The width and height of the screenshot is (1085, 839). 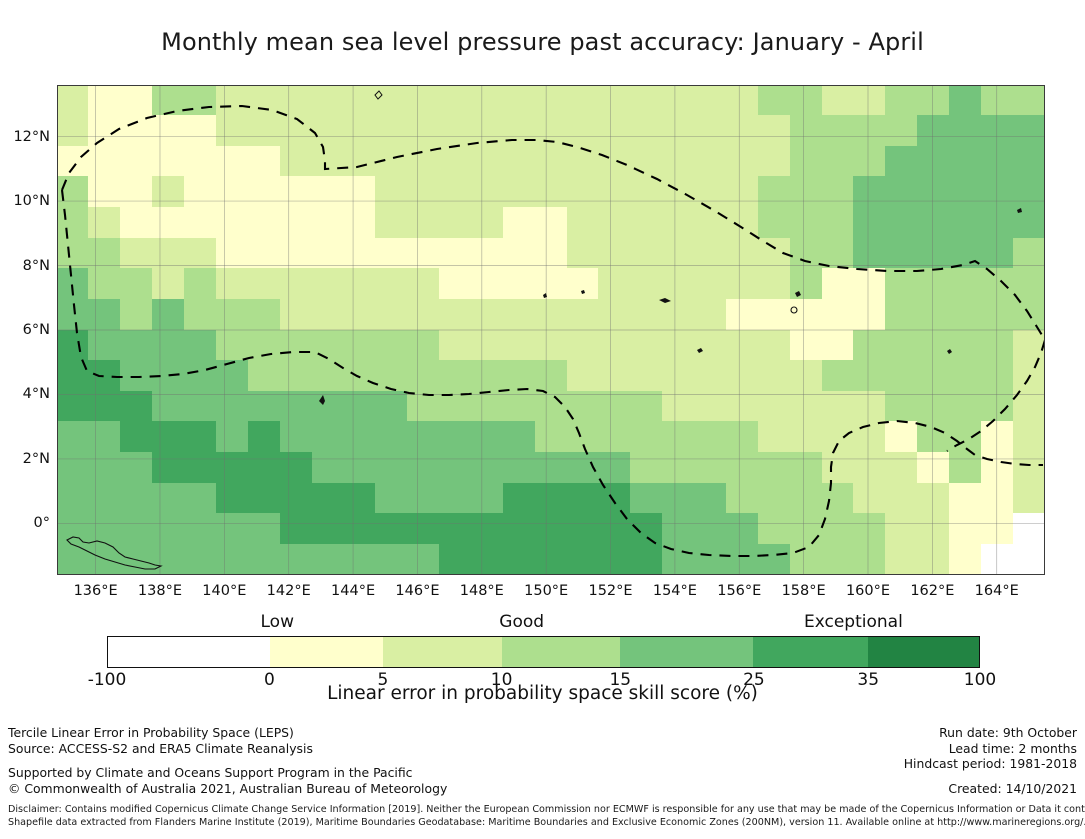 What do you see at coordinates (868, 591) in the screenshot?
I see `x-axis-tick-label: 160°E` at bounding box center [868, 591].